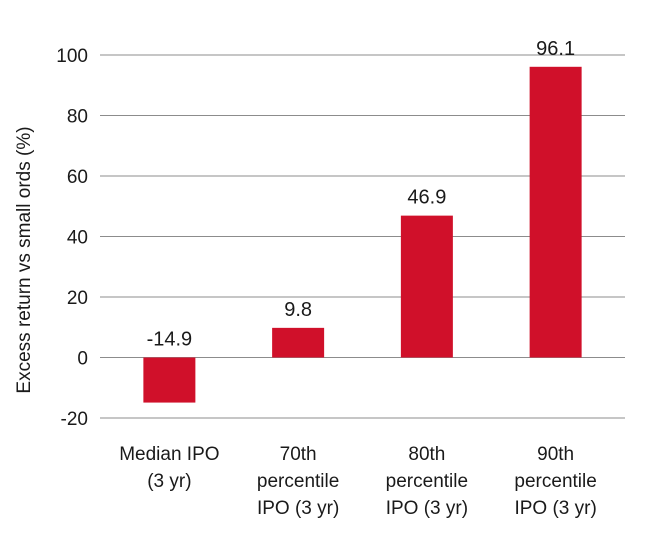  Describe the element at coordinates (555, 454) in the screenshot. I see `category-label: 90th` at that location.